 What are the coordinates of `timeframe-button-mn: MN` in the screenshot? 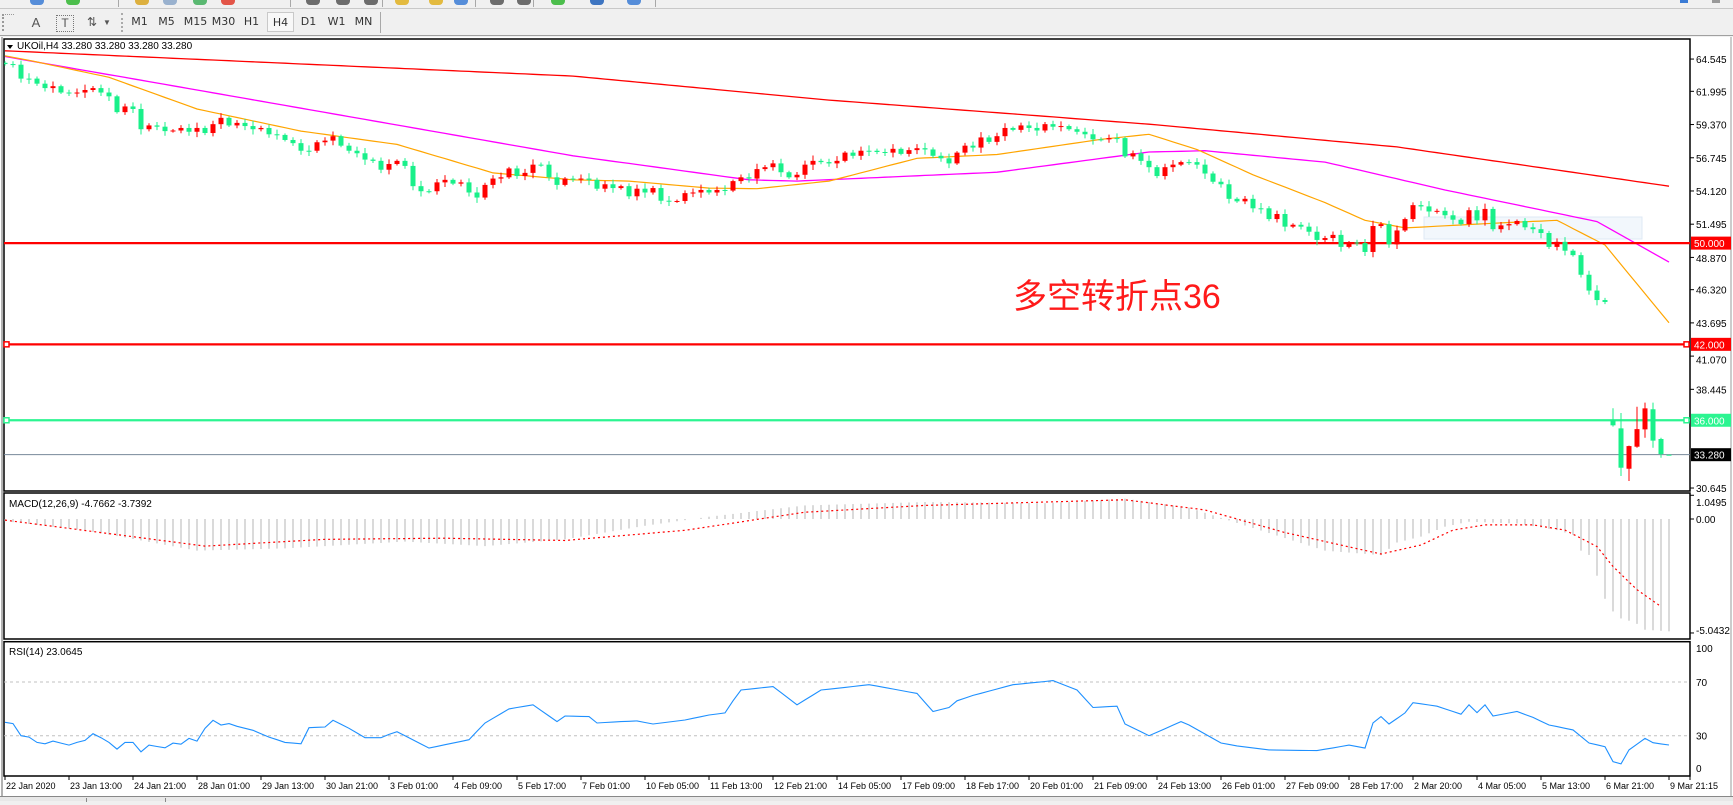 It's located at (363, 21).